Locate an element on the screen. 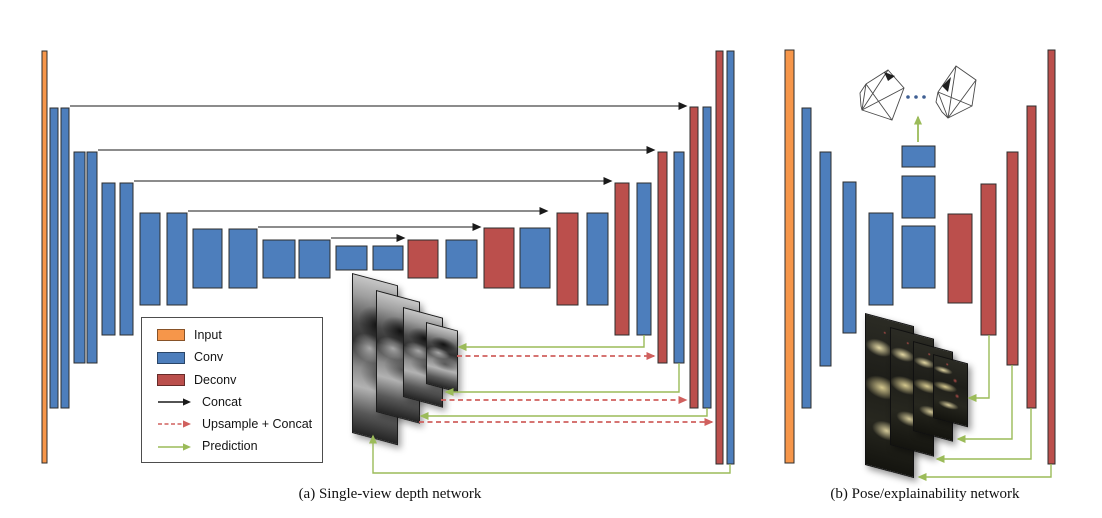  legend-item: Concat is located at coordinates (236, 402).